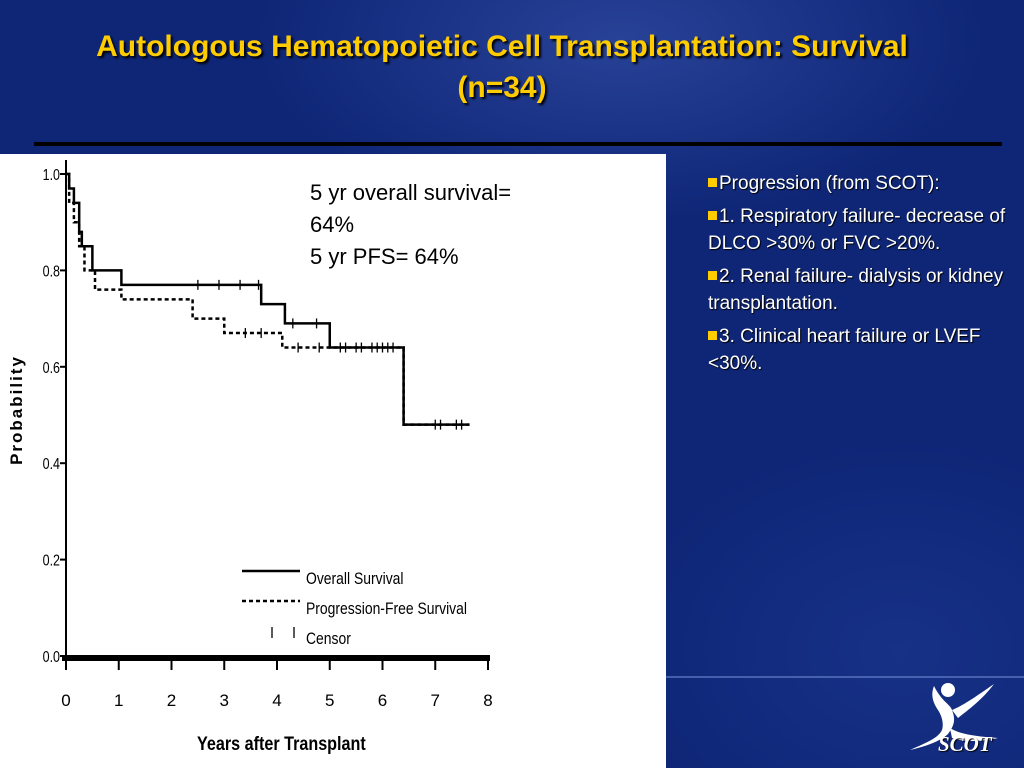  What do you see at coordinates (518, 144) in the screenshot?
I see `title-divider` at bounding box center [518, 144].